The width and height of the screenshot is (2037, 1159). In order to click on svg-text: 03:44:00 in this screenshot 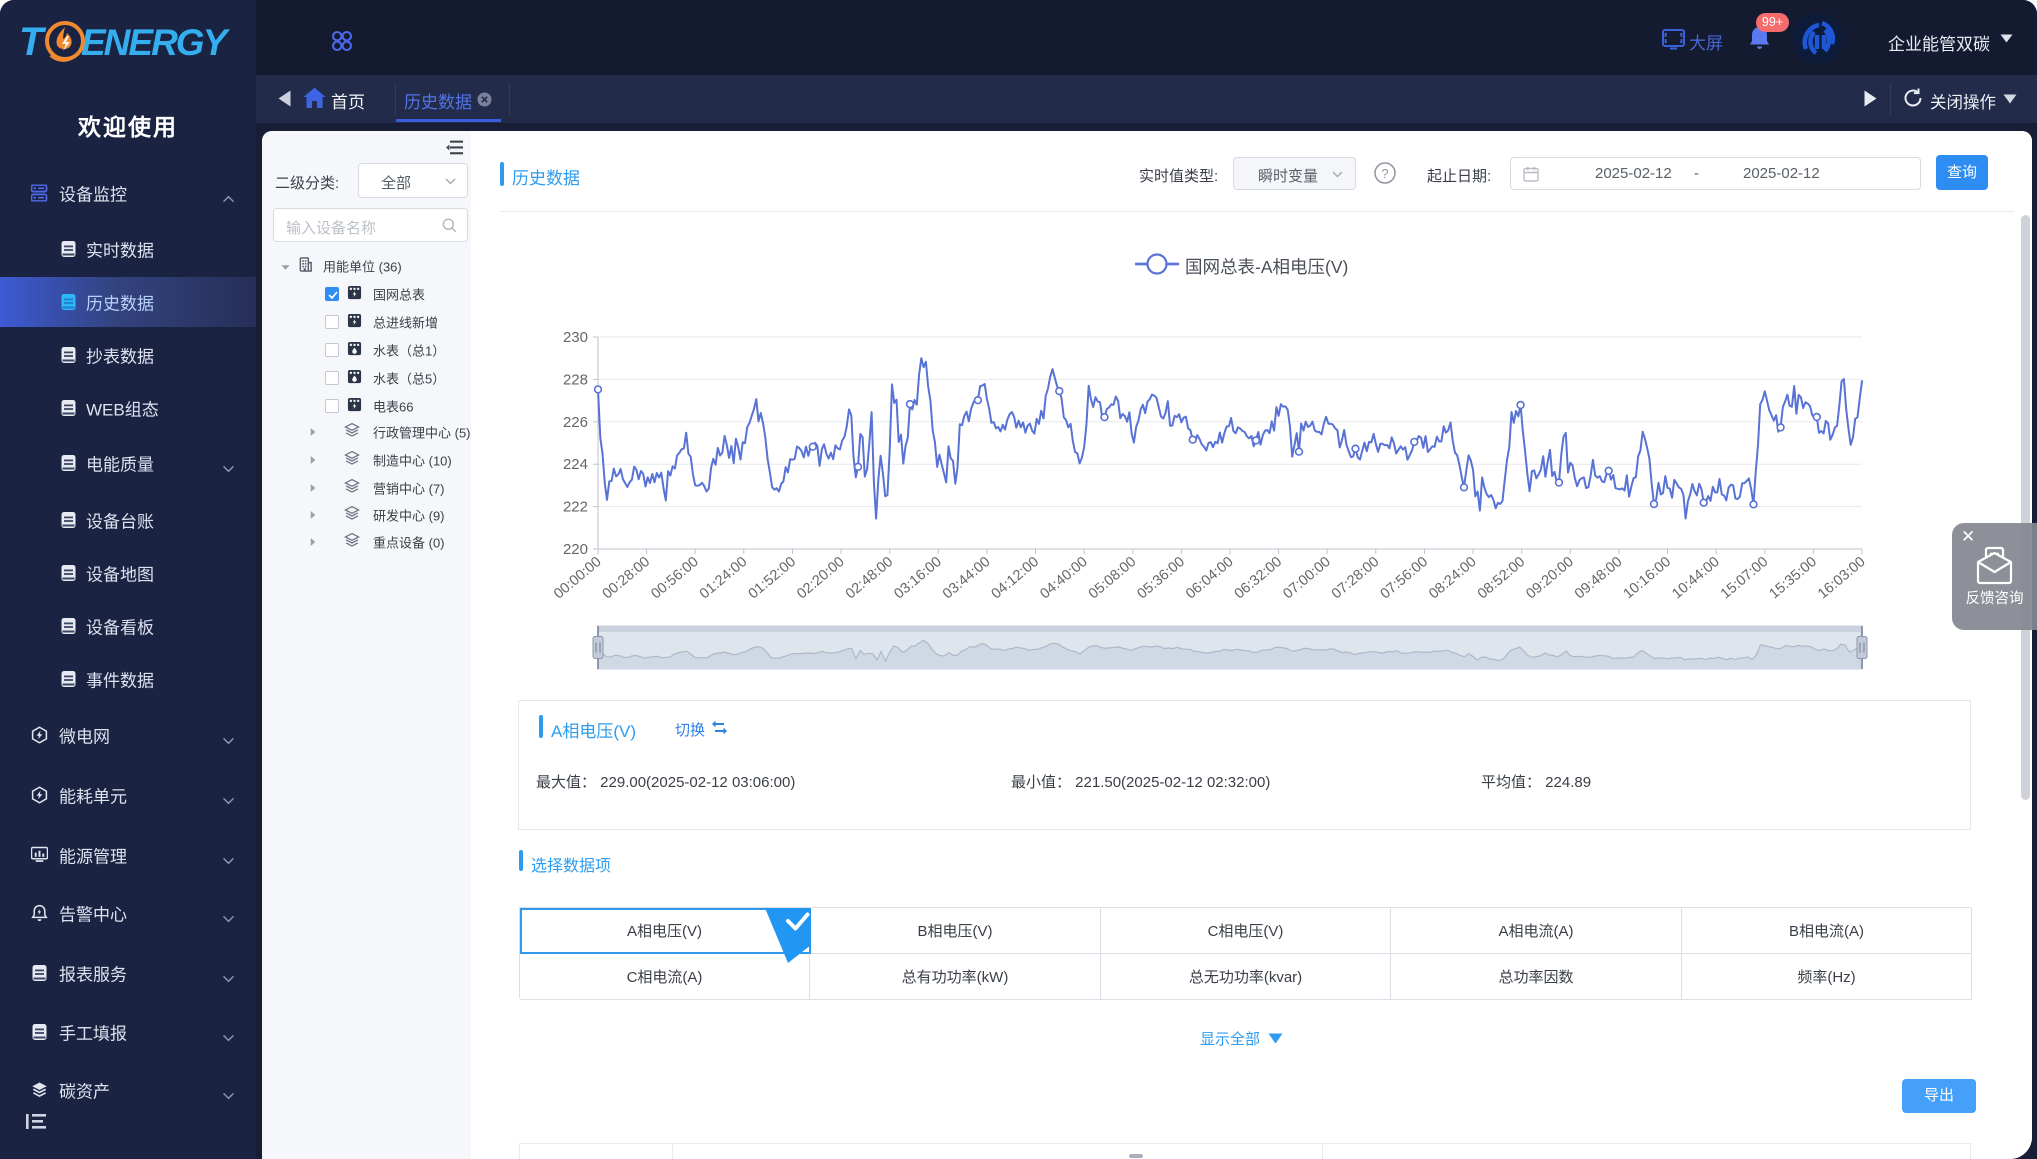, I will do `click(967, 578)`.